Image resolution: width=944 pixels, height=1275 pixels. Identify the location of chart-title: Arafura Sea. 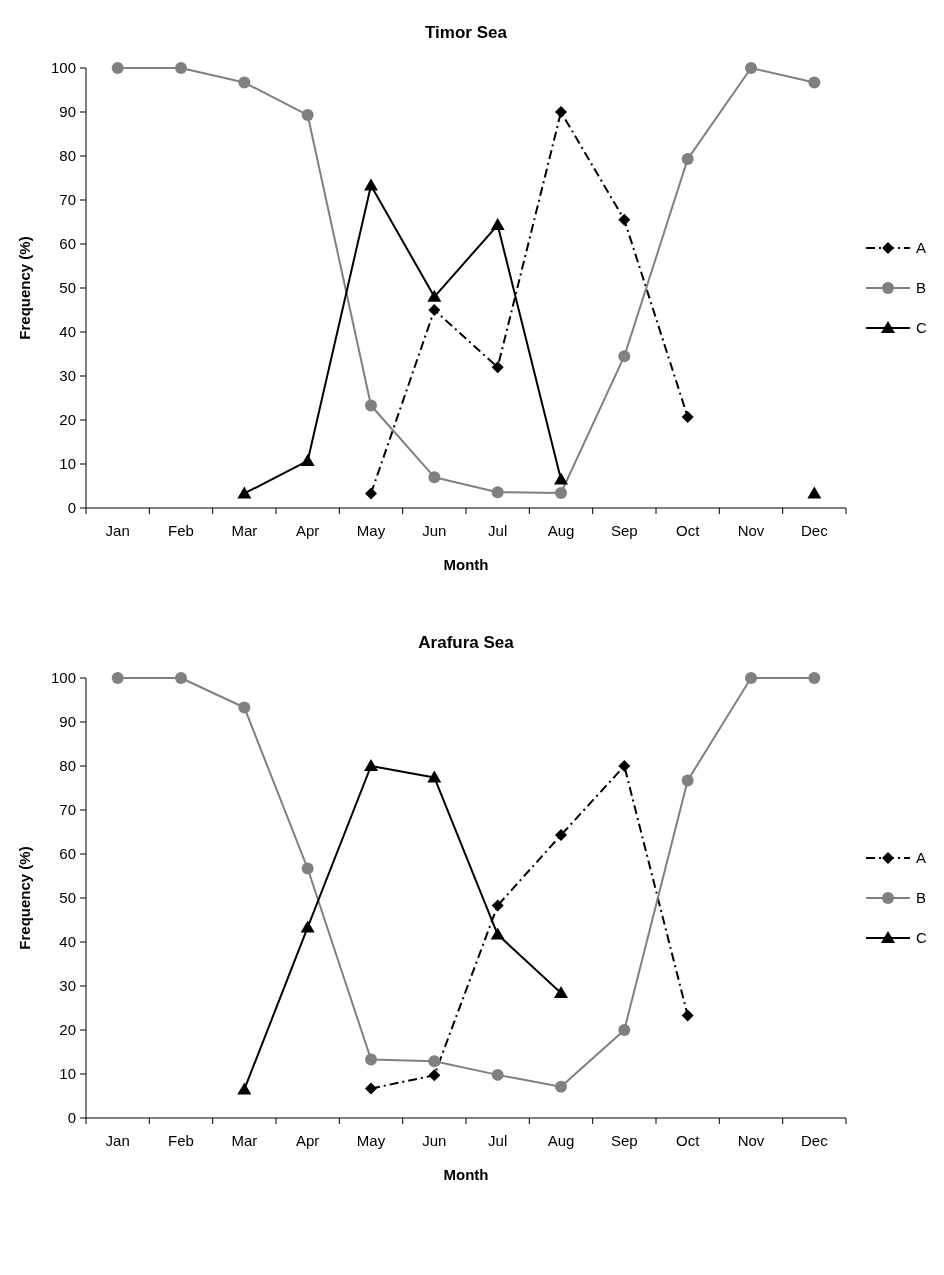
(466, 642).